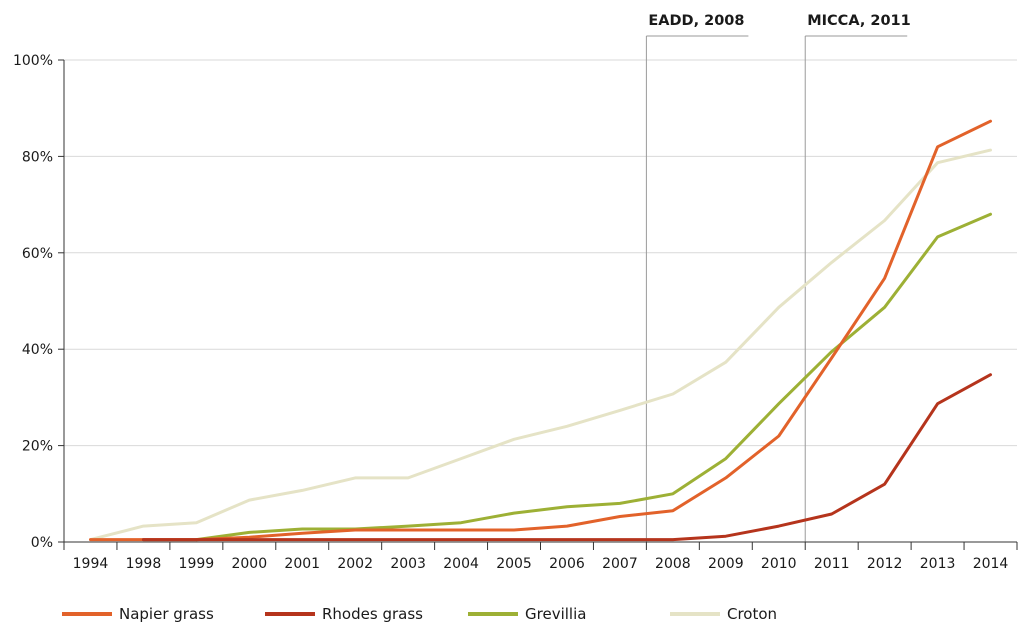 The height and width of the screenshot is (633, 1028). What do you see at coordinates (37, 157) in the screenshot?
I see `y-tick-label: 80%` at bounding box center [37, 157].